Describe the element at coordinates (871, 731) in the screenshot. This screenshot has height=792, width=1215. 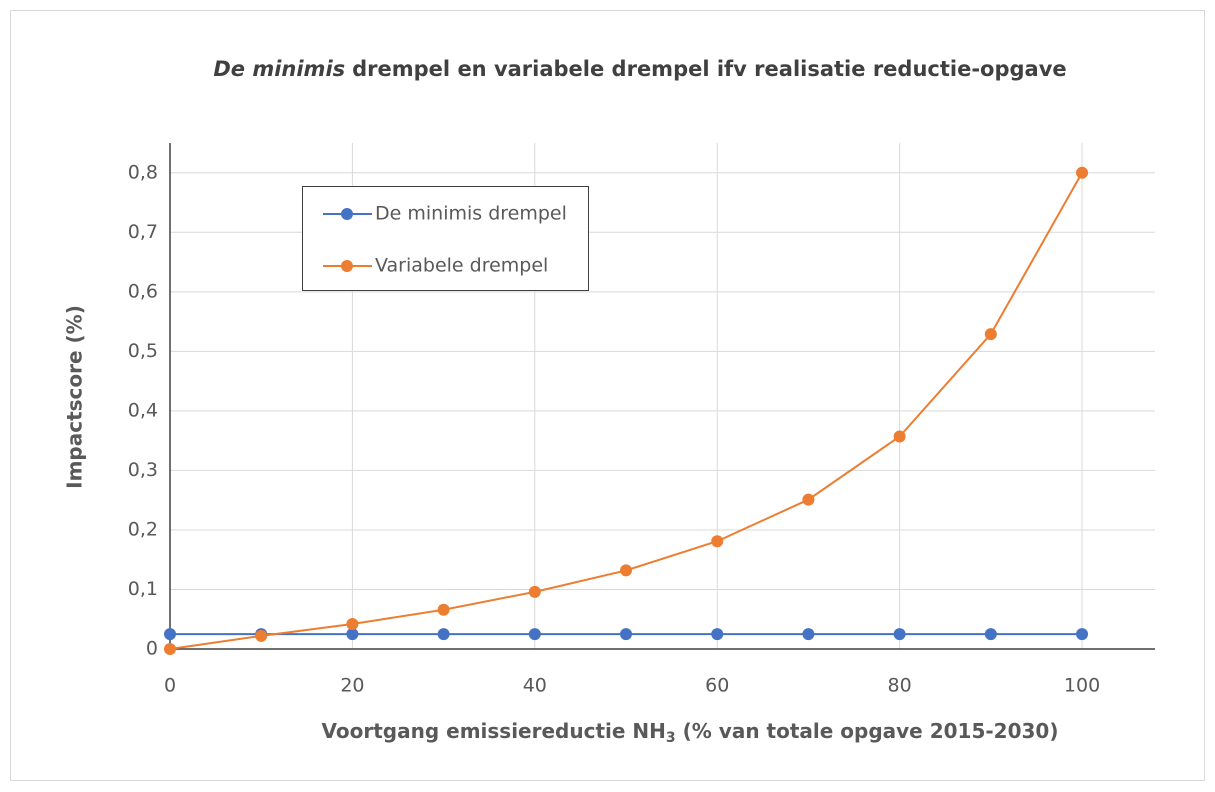
I see `x-axis-title-rest: (% van totale opgave 2015-2030)` at that location.